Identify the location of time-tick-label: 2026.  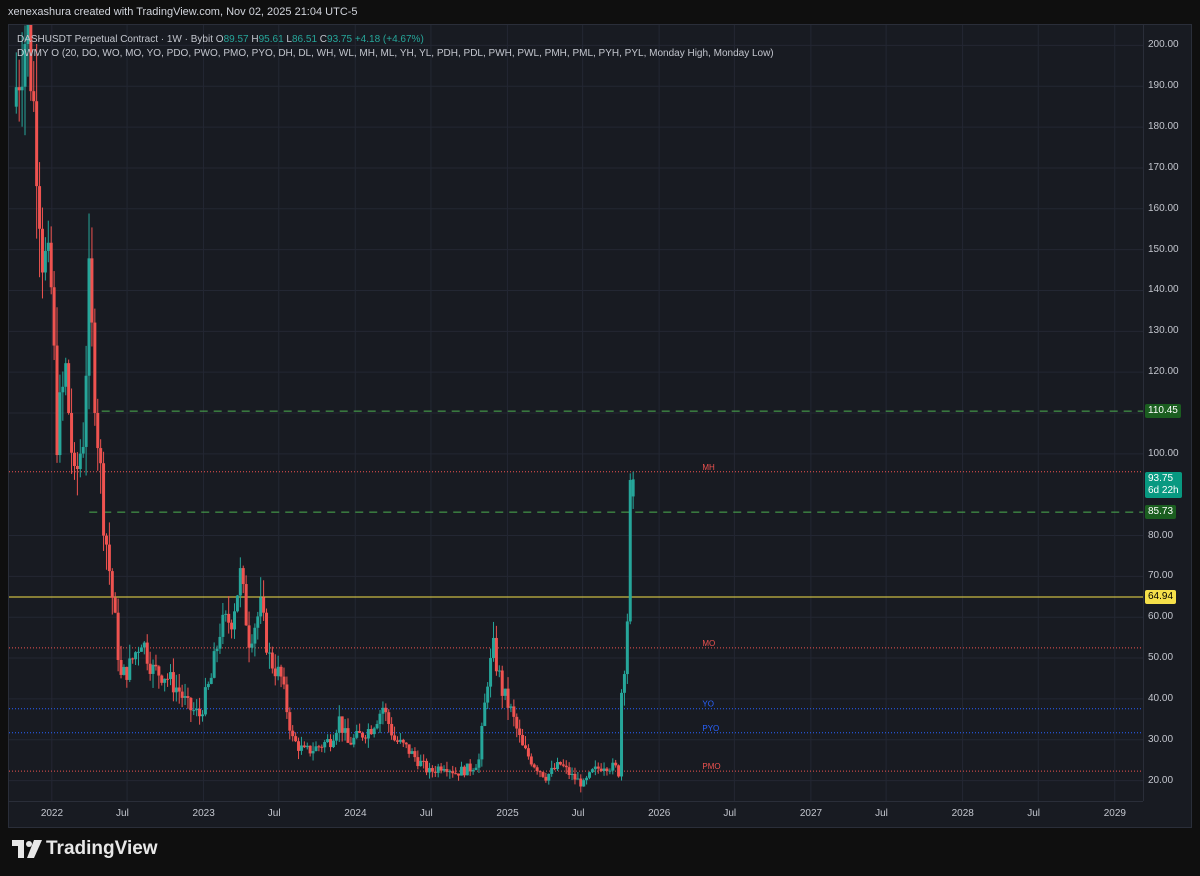
(659, 813).